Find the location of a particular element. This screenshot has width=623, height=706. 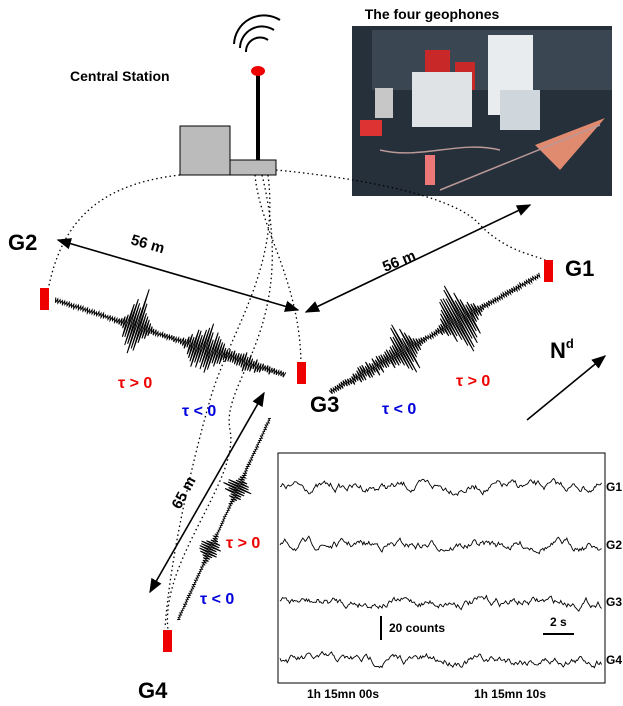

station is located at coordinates (230, 95).